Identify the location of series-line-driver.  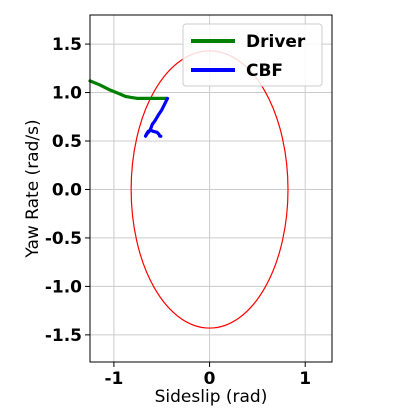
(128, 90).